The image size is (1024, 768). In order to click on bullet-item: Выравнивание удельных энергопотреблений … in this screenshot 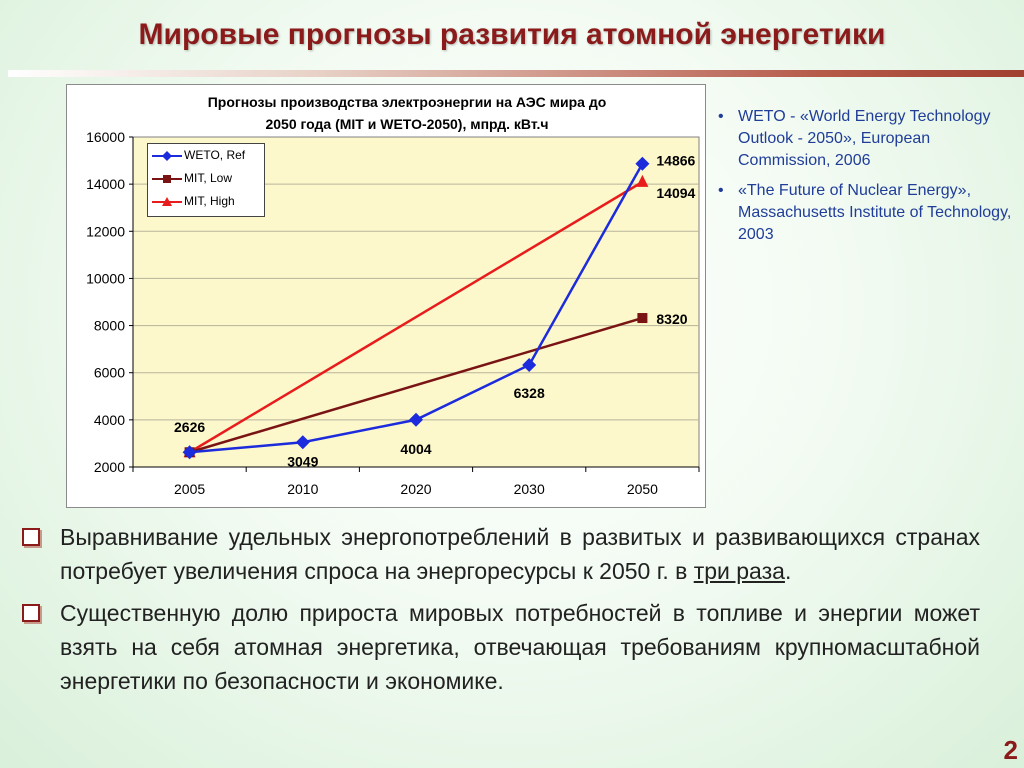, I will do `click(501, 554)`.